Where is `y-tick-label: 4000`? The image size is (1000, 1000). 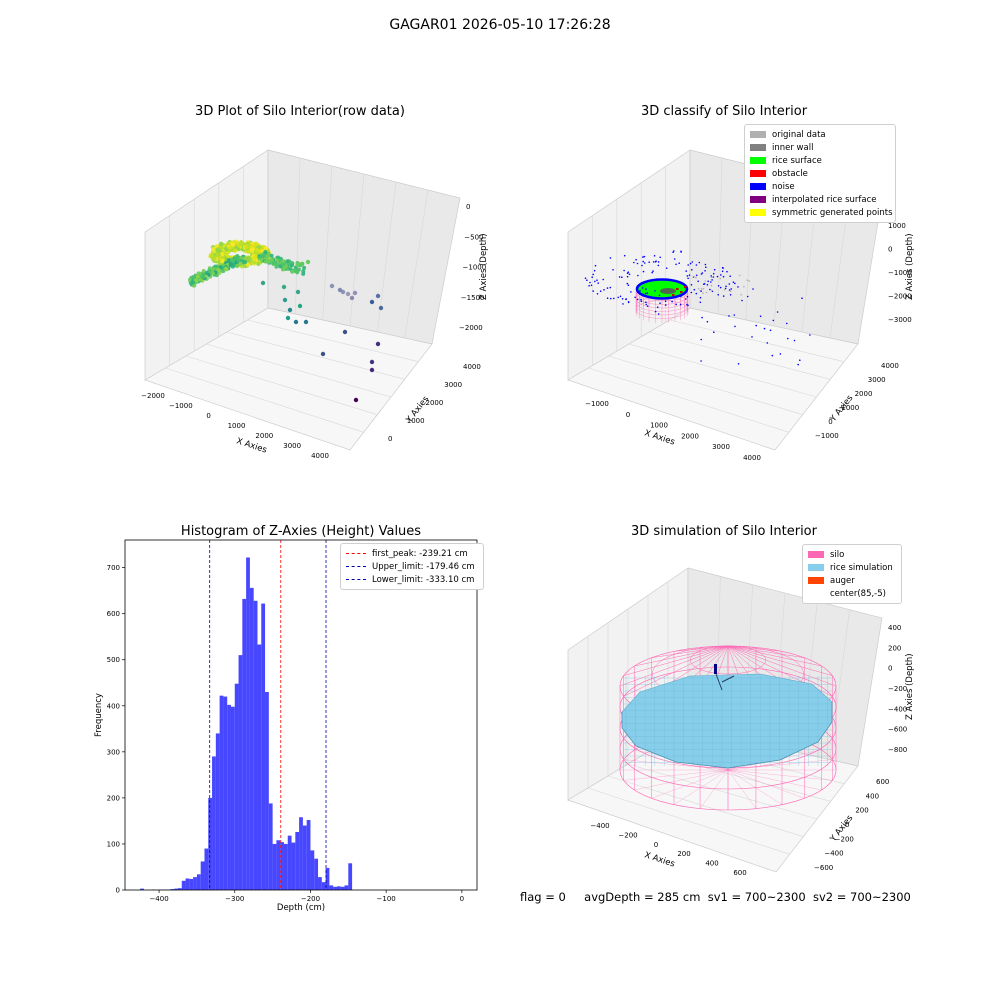
y-tick-label: 4000 is located at coordinates (890, 366).